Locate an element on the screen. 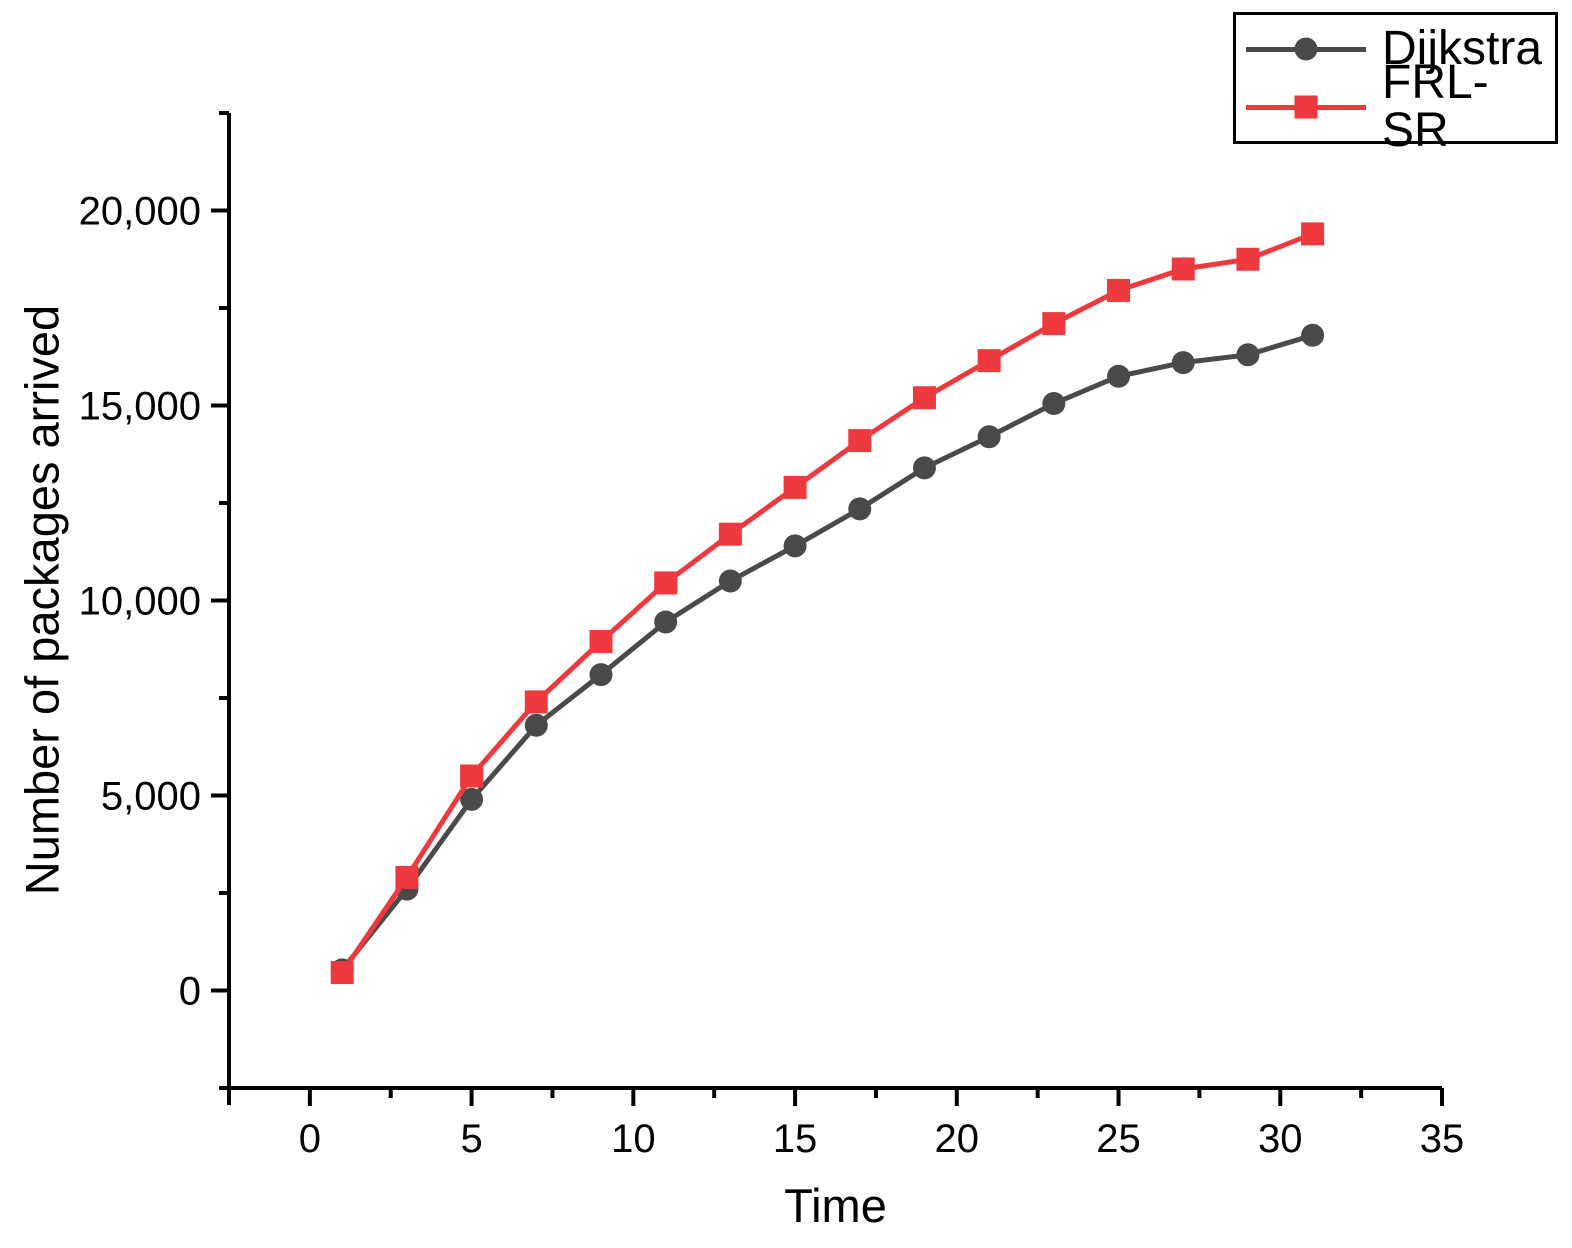  x-tick-label: 30 is located at coordinates (1280, 1139).